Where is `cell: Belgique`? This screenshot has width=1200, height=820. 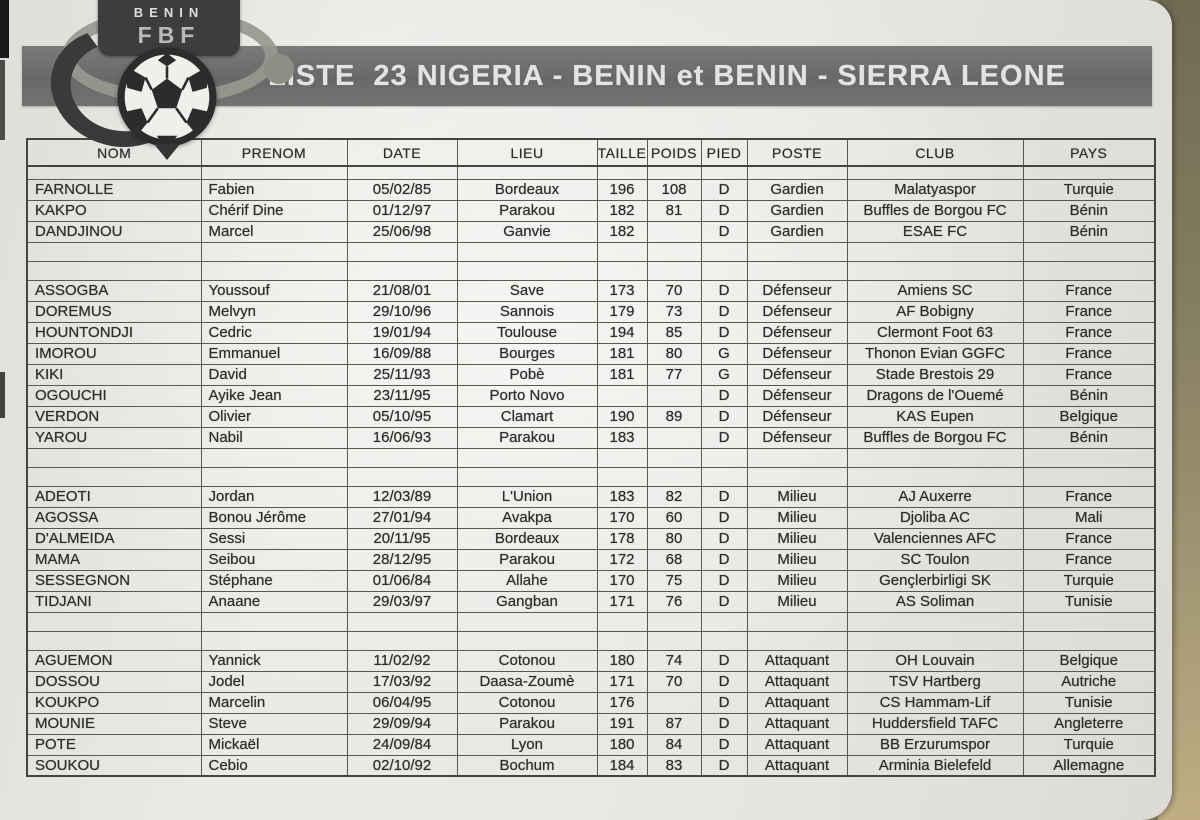 cell: Belgique is located at coordinates (1089, 416).